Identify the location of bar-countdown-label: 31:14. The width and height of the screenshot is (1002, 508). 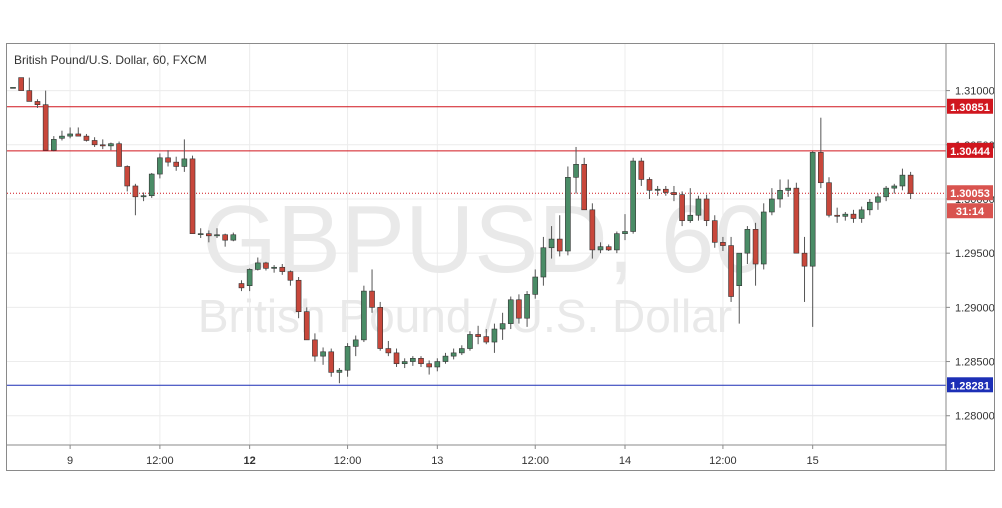
(970, 212).